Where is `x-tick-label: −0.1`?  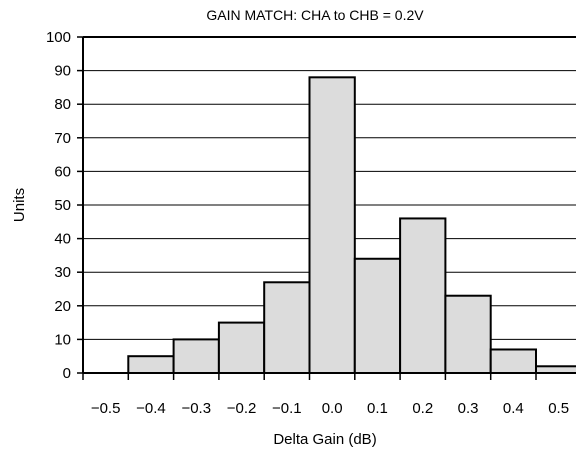
x-tick-label: −0.1 is located at coordinates (287, 408).